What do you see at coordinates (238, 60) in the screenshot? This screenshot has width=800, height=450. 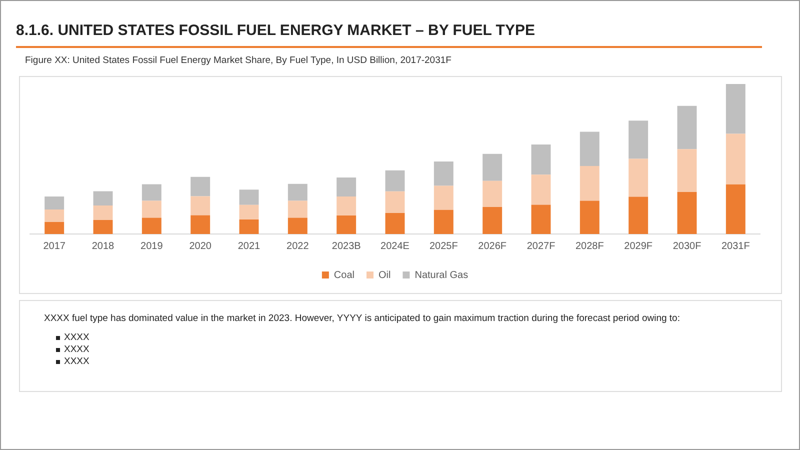 I see `chart-subtitle: Figure XX: United States Fossil Fuel Energy Market Share, By Fuel Type, In USD Billion, 2017-2031F` at bounding box center [238, 60].